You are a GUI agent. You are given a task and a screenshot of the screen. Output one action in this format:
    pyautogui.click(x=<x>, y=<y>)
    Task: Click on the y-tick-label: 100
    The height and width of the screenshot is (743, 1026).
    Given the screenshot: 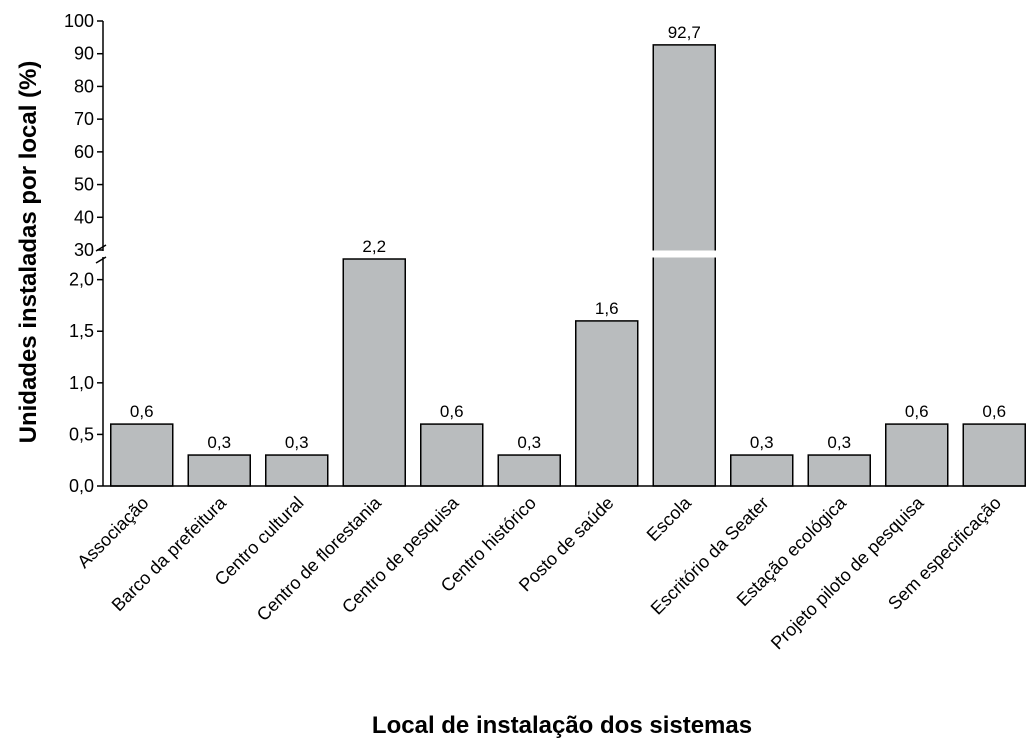 What is the action you would take?
    pyautogui.click(x=79, y=21)
    